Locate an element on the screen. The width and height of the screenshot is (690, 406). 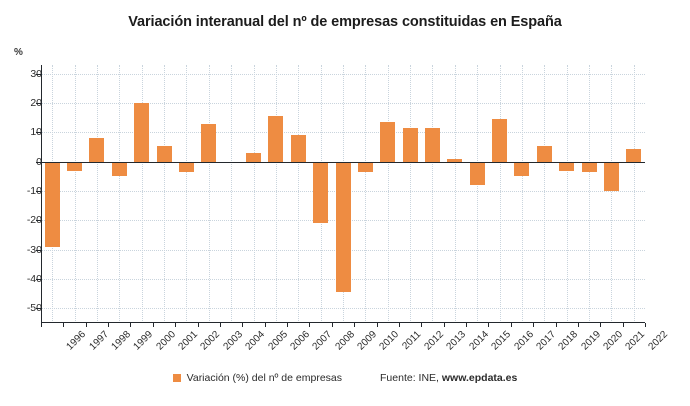
bar-2007 is located at coordinates (298, 148).